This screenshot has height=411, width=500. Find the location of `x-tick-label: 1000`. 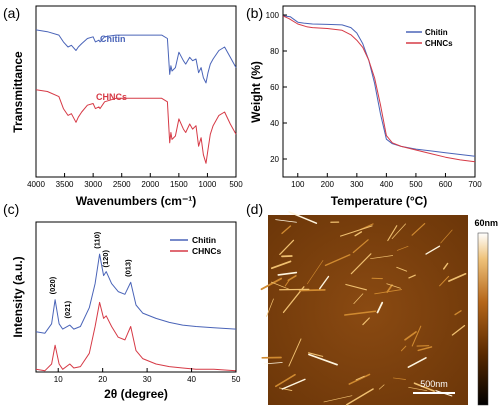

x-tick-label: 1000 is located at coordinates (208, 184).